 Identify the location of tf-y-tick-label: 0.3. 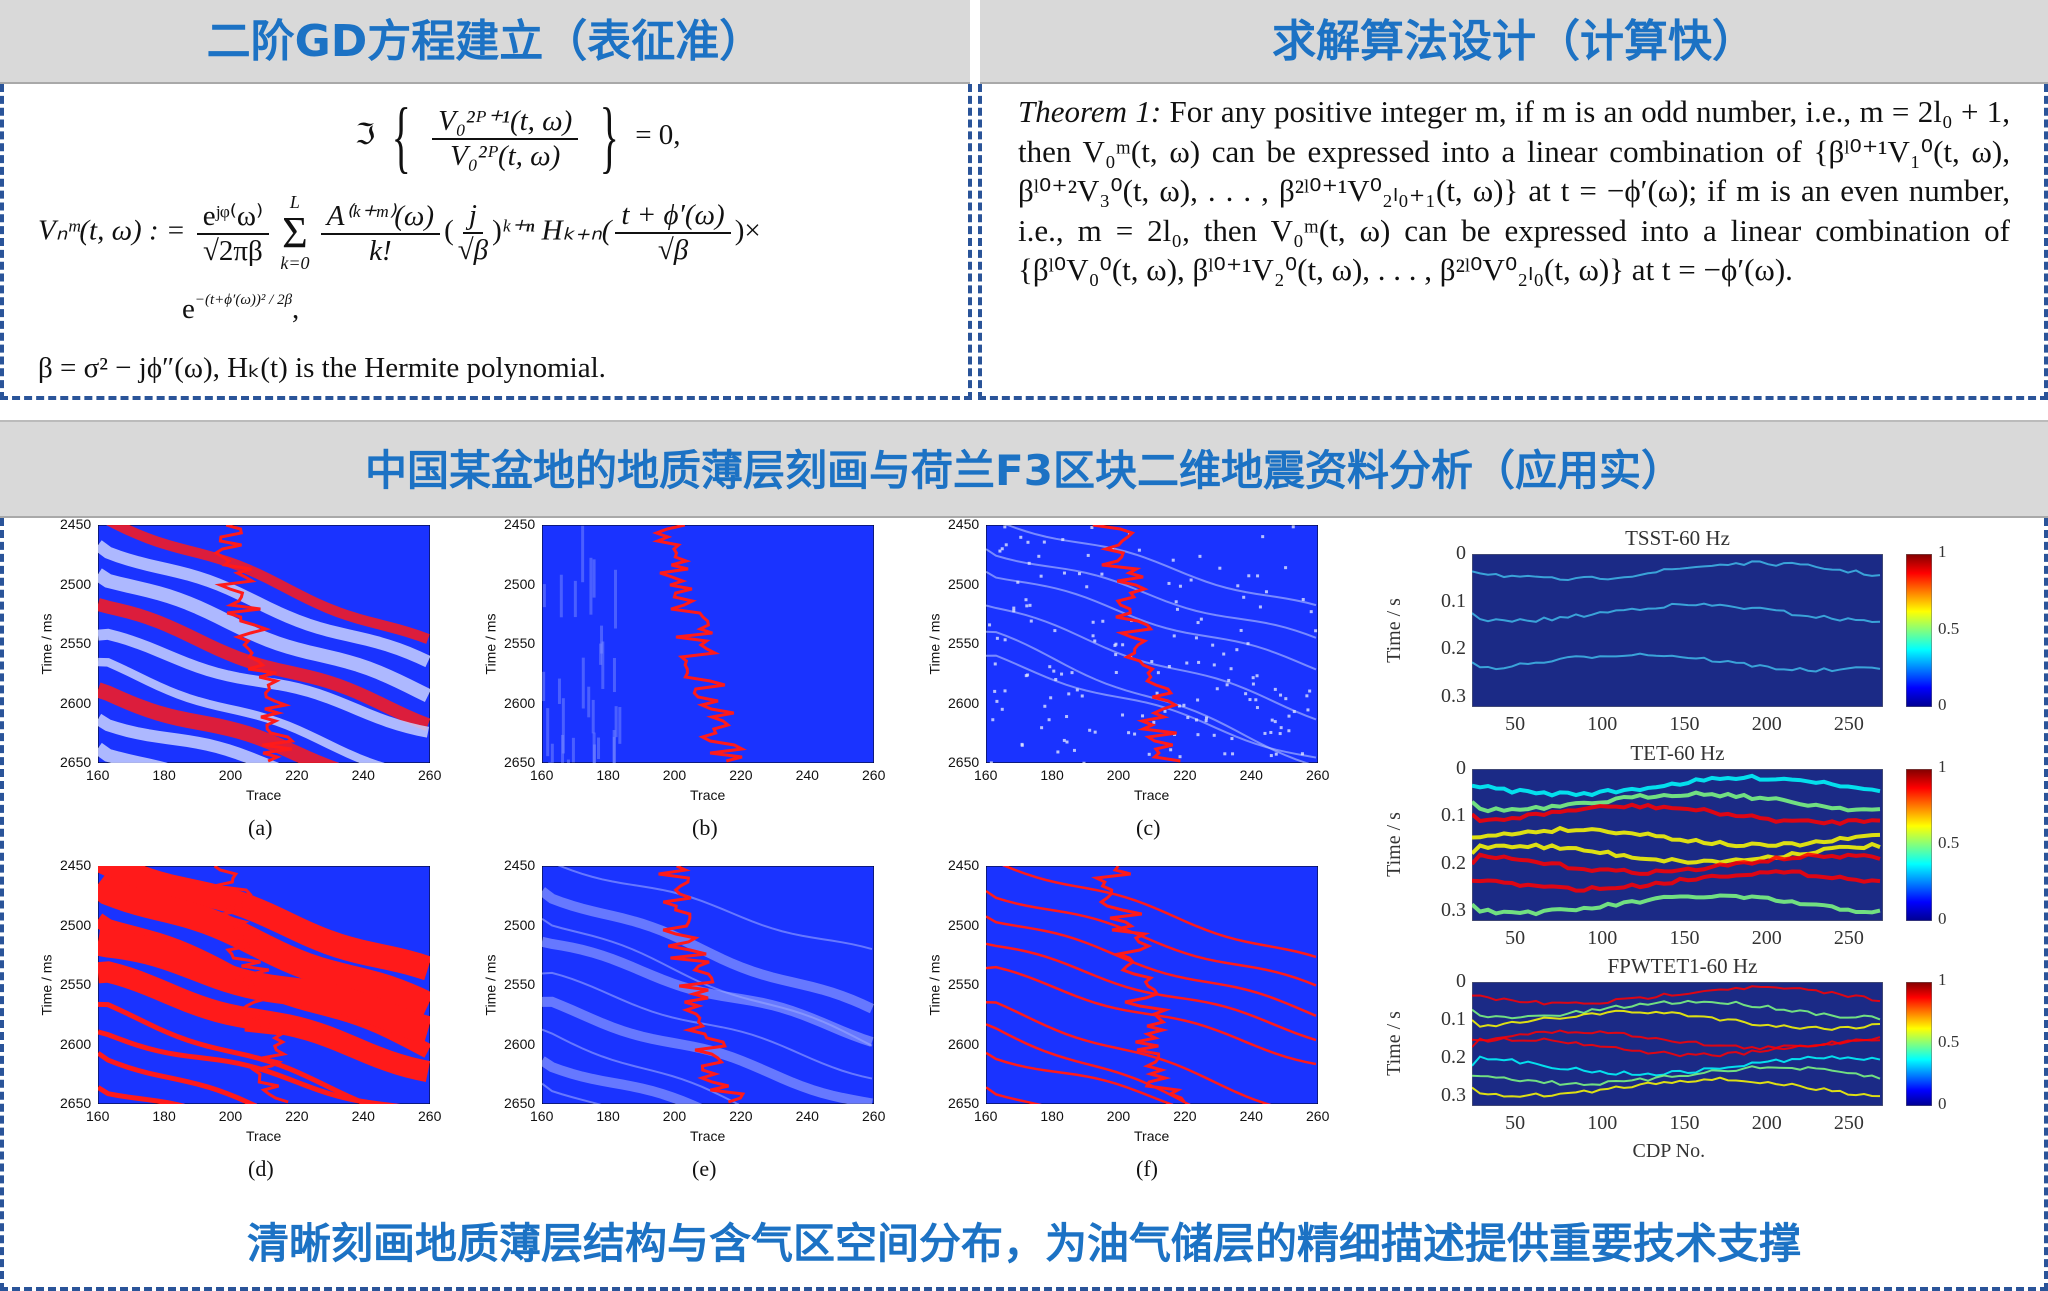
(1453, 1095).